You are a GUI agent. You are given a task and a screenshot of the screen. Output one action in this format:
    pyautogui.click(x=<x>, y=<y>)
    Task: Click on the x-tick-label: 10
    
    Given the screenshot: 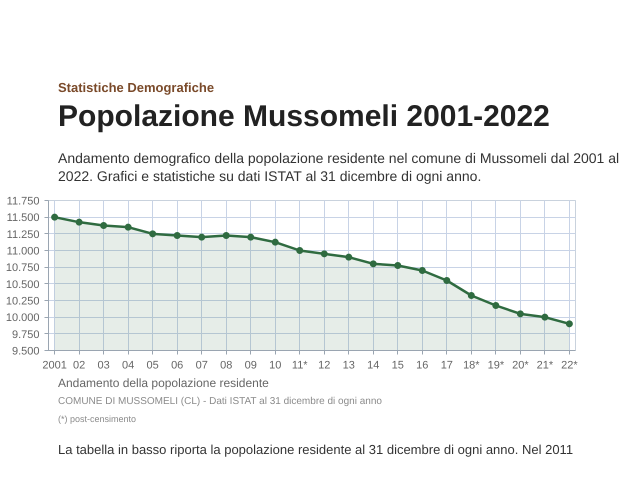 What is the action you would take?
    pyautogui.click(x=275, y=366)
    